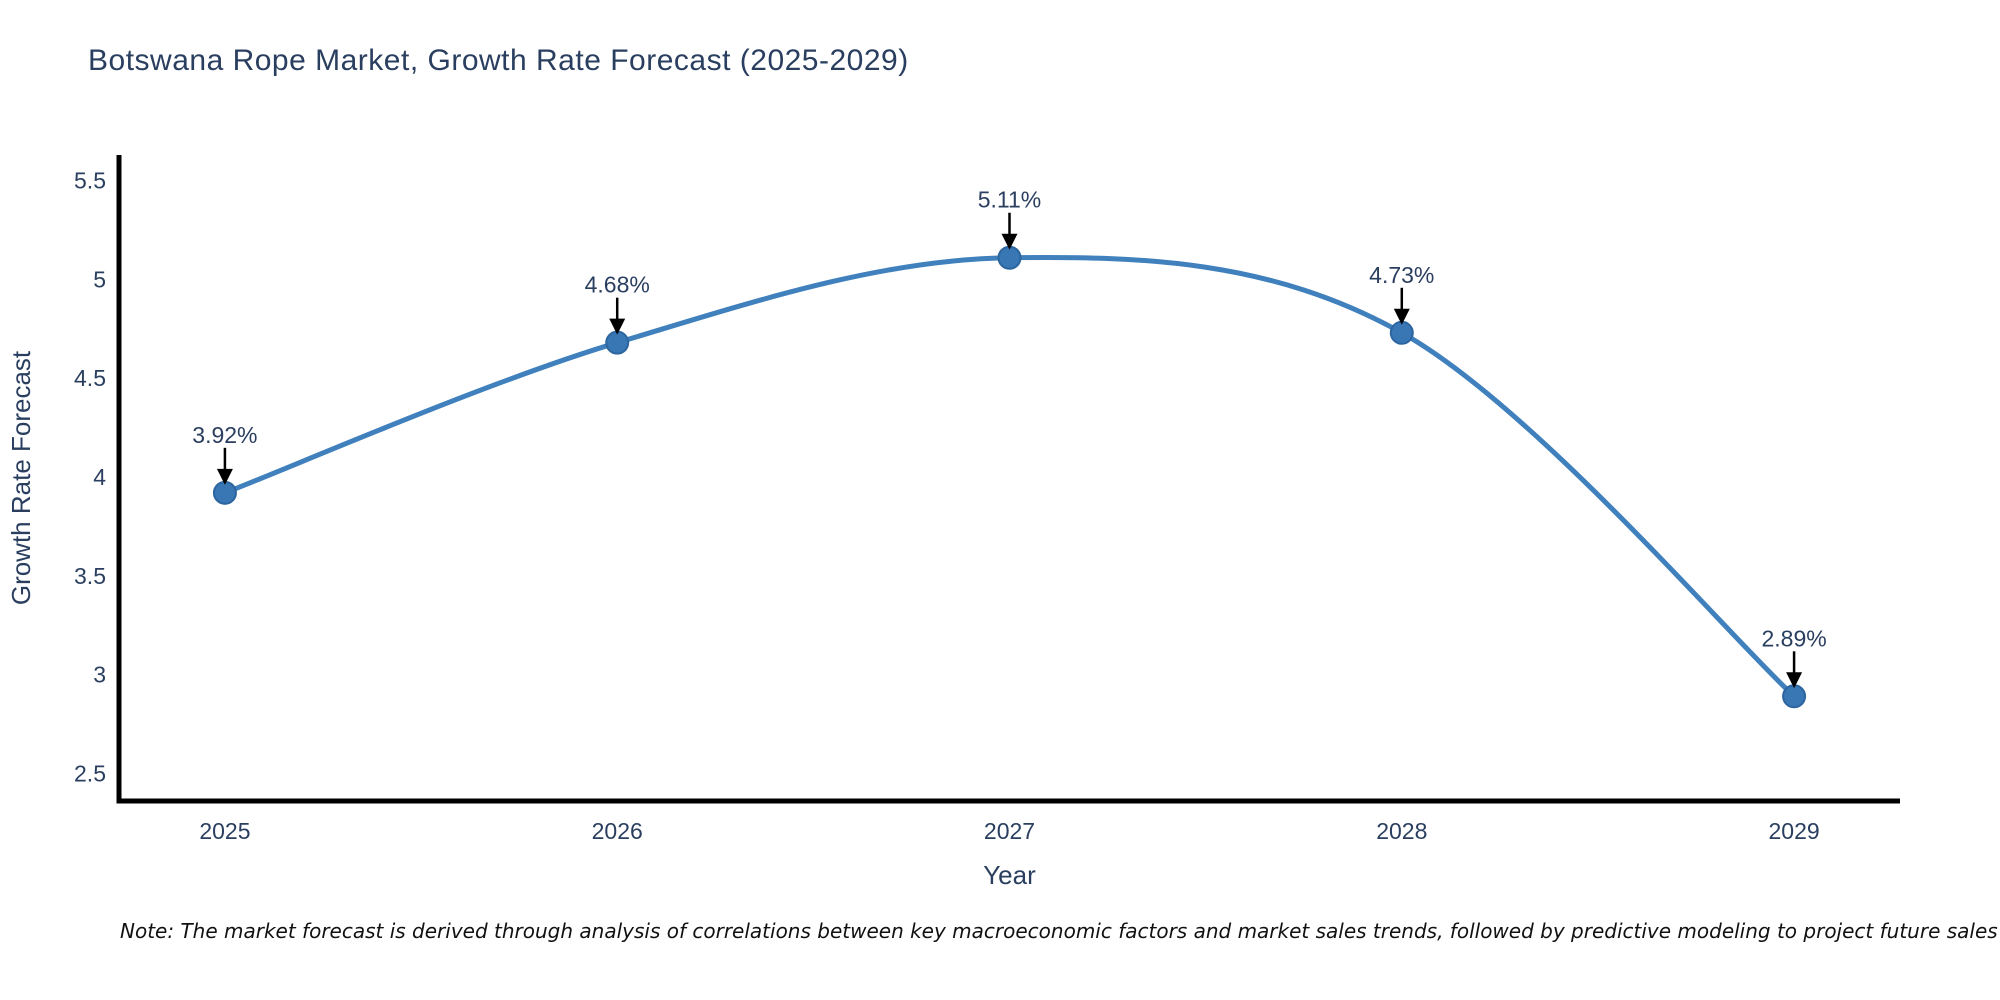 The height and width of the screenshot is (1000, 2000). What do you see at coordinates (1401, 275) in the screenshot?
I see `point-annotation-label: 4.73%` at bounding box center [1401, 275].